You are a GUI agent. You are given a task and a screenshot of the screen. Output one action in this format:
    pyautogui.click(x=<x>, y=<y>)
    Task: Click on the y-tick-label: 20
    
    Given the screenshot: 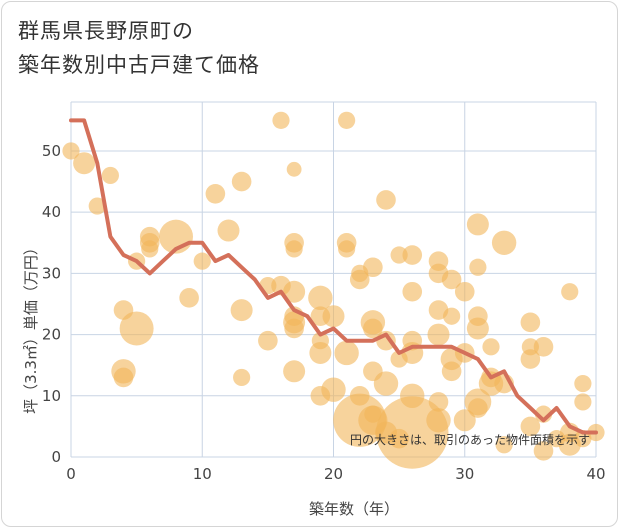 What is the action you would take?
    pyautogui.click(x=51, y=335)
    